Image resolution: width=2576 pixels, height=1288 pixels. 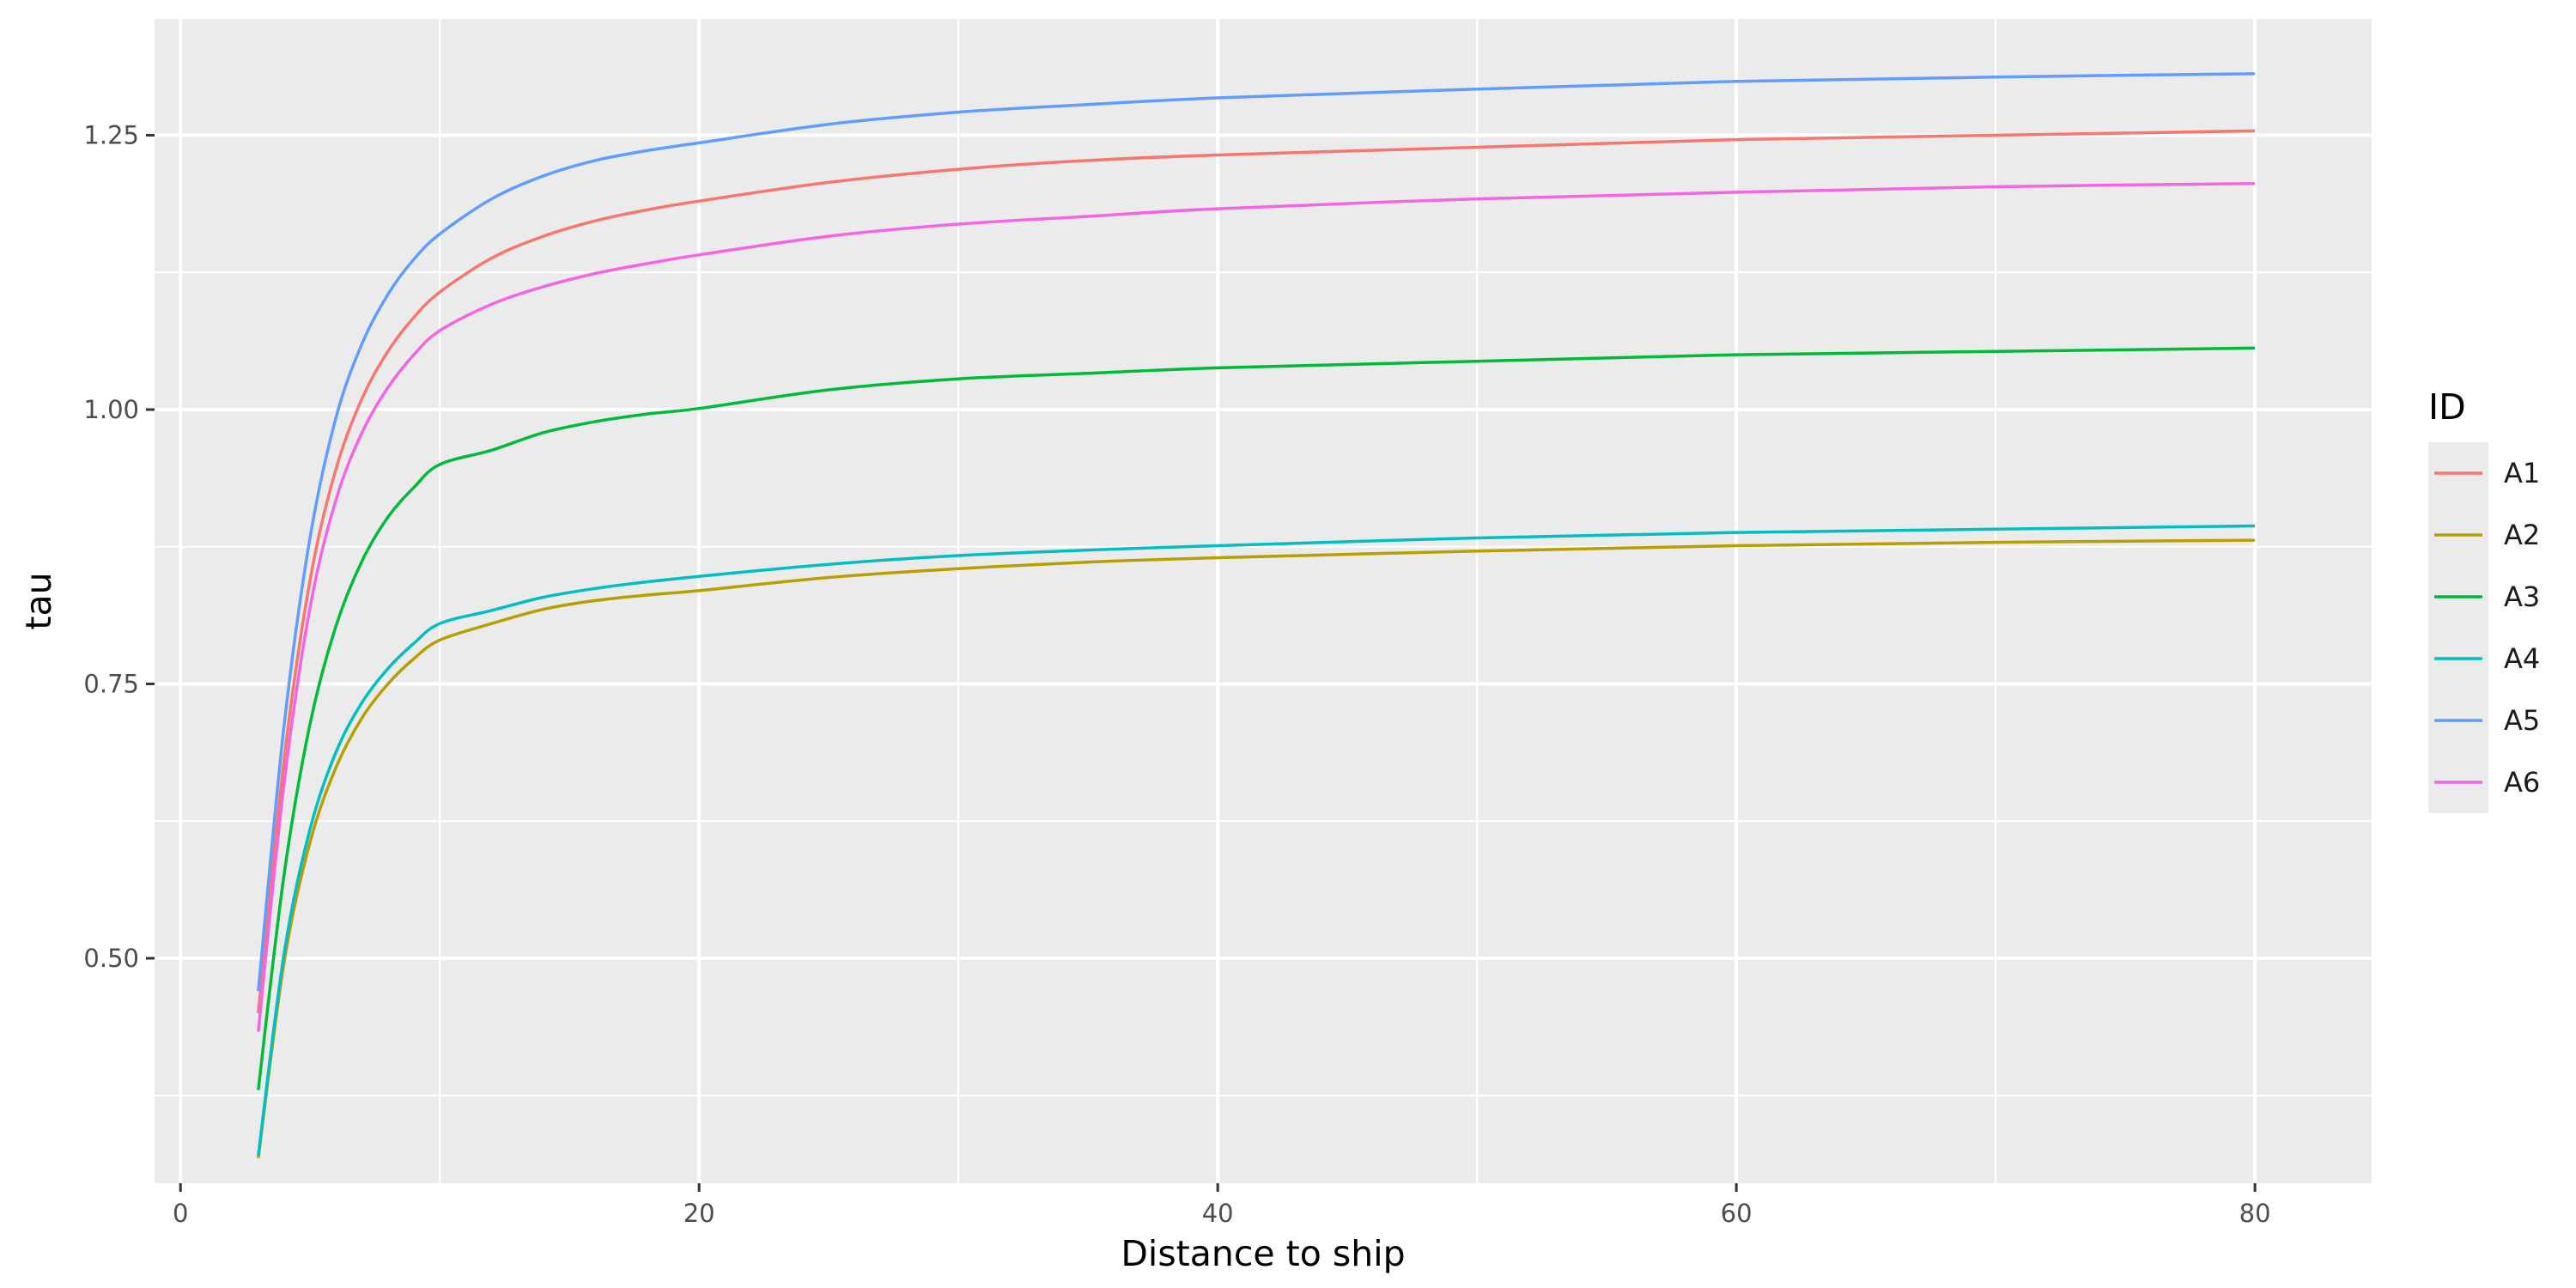 I want to click on legend-label-a2: A2, so click(x=2522, y=535).